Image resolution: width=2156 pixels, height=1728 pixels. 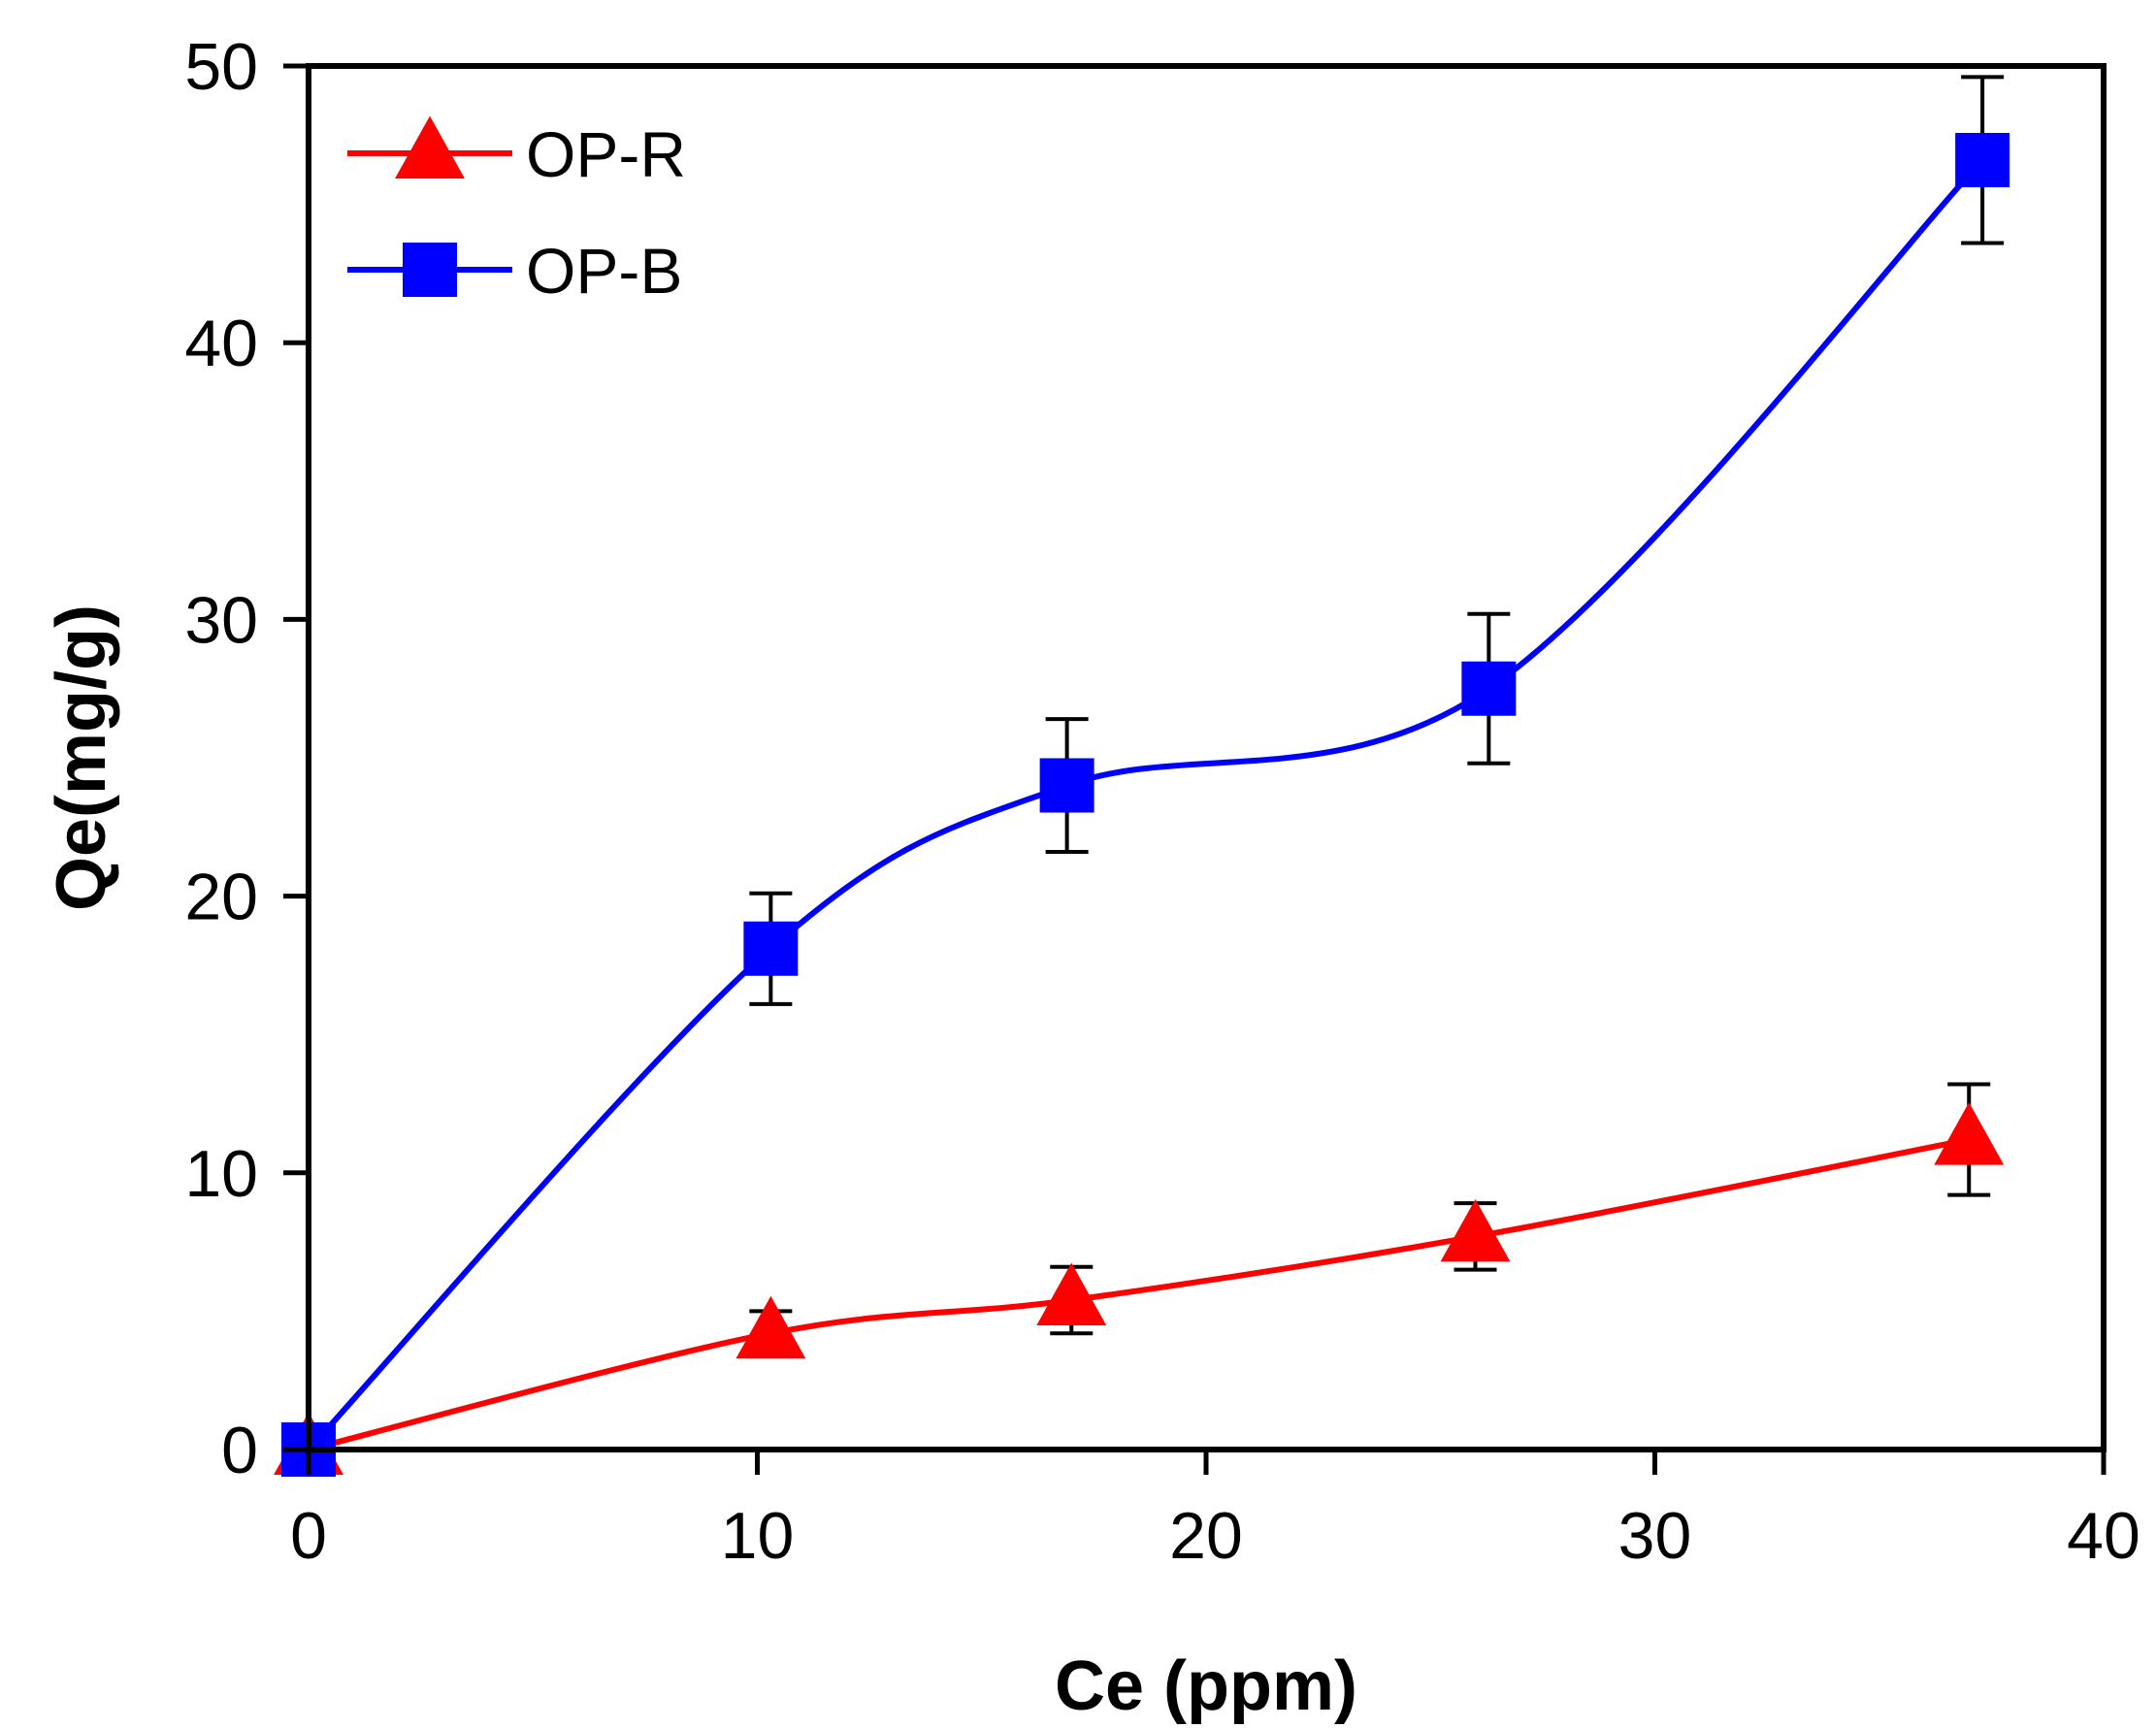 What do you see at coordinates (1655, 1536) in the screenshot?
I see `x-tick-label: 30` at bounding box center [1655, 1536].